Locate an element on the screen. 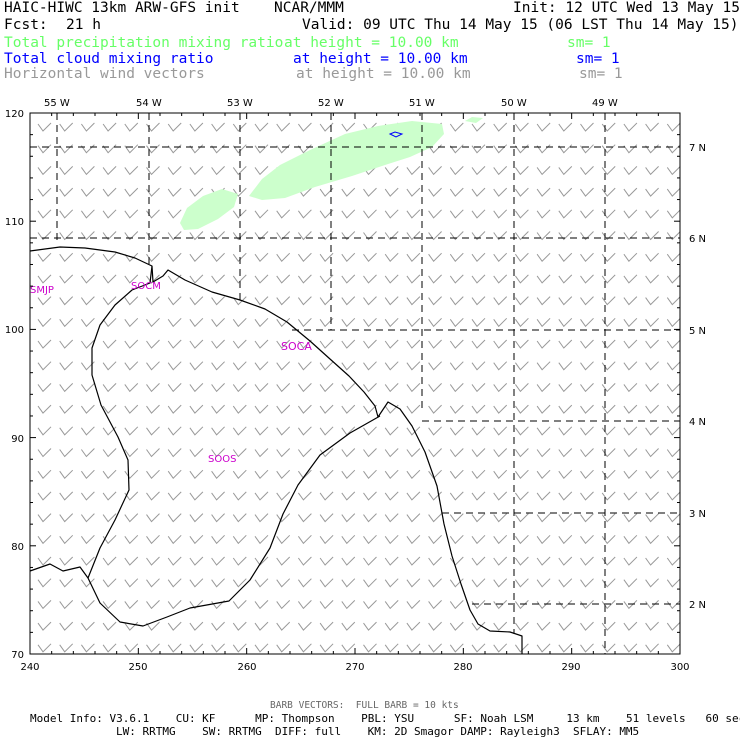 The width and height of the screenshot is (740, 740). precip-contour-layer is located at coordinates (331, 173).